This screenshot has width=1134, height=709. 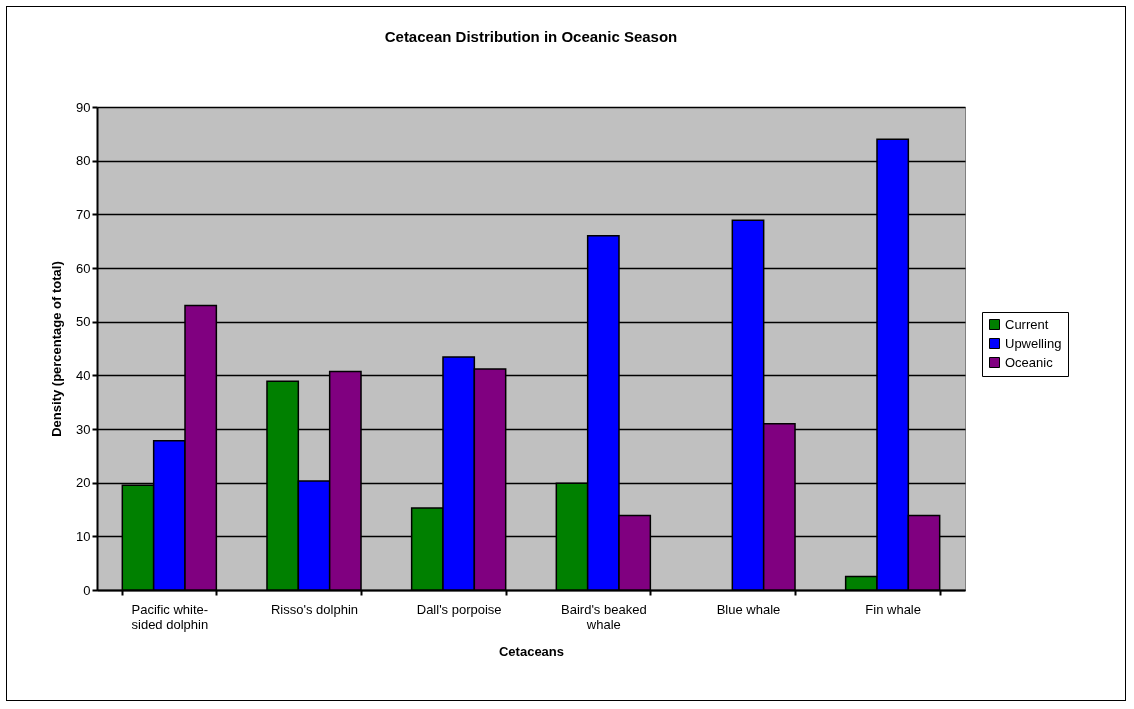 What do you see at coordinates (83, 268) in the screenshot?
I see `y-tick-label: 60` at bounding box center [83, 268].